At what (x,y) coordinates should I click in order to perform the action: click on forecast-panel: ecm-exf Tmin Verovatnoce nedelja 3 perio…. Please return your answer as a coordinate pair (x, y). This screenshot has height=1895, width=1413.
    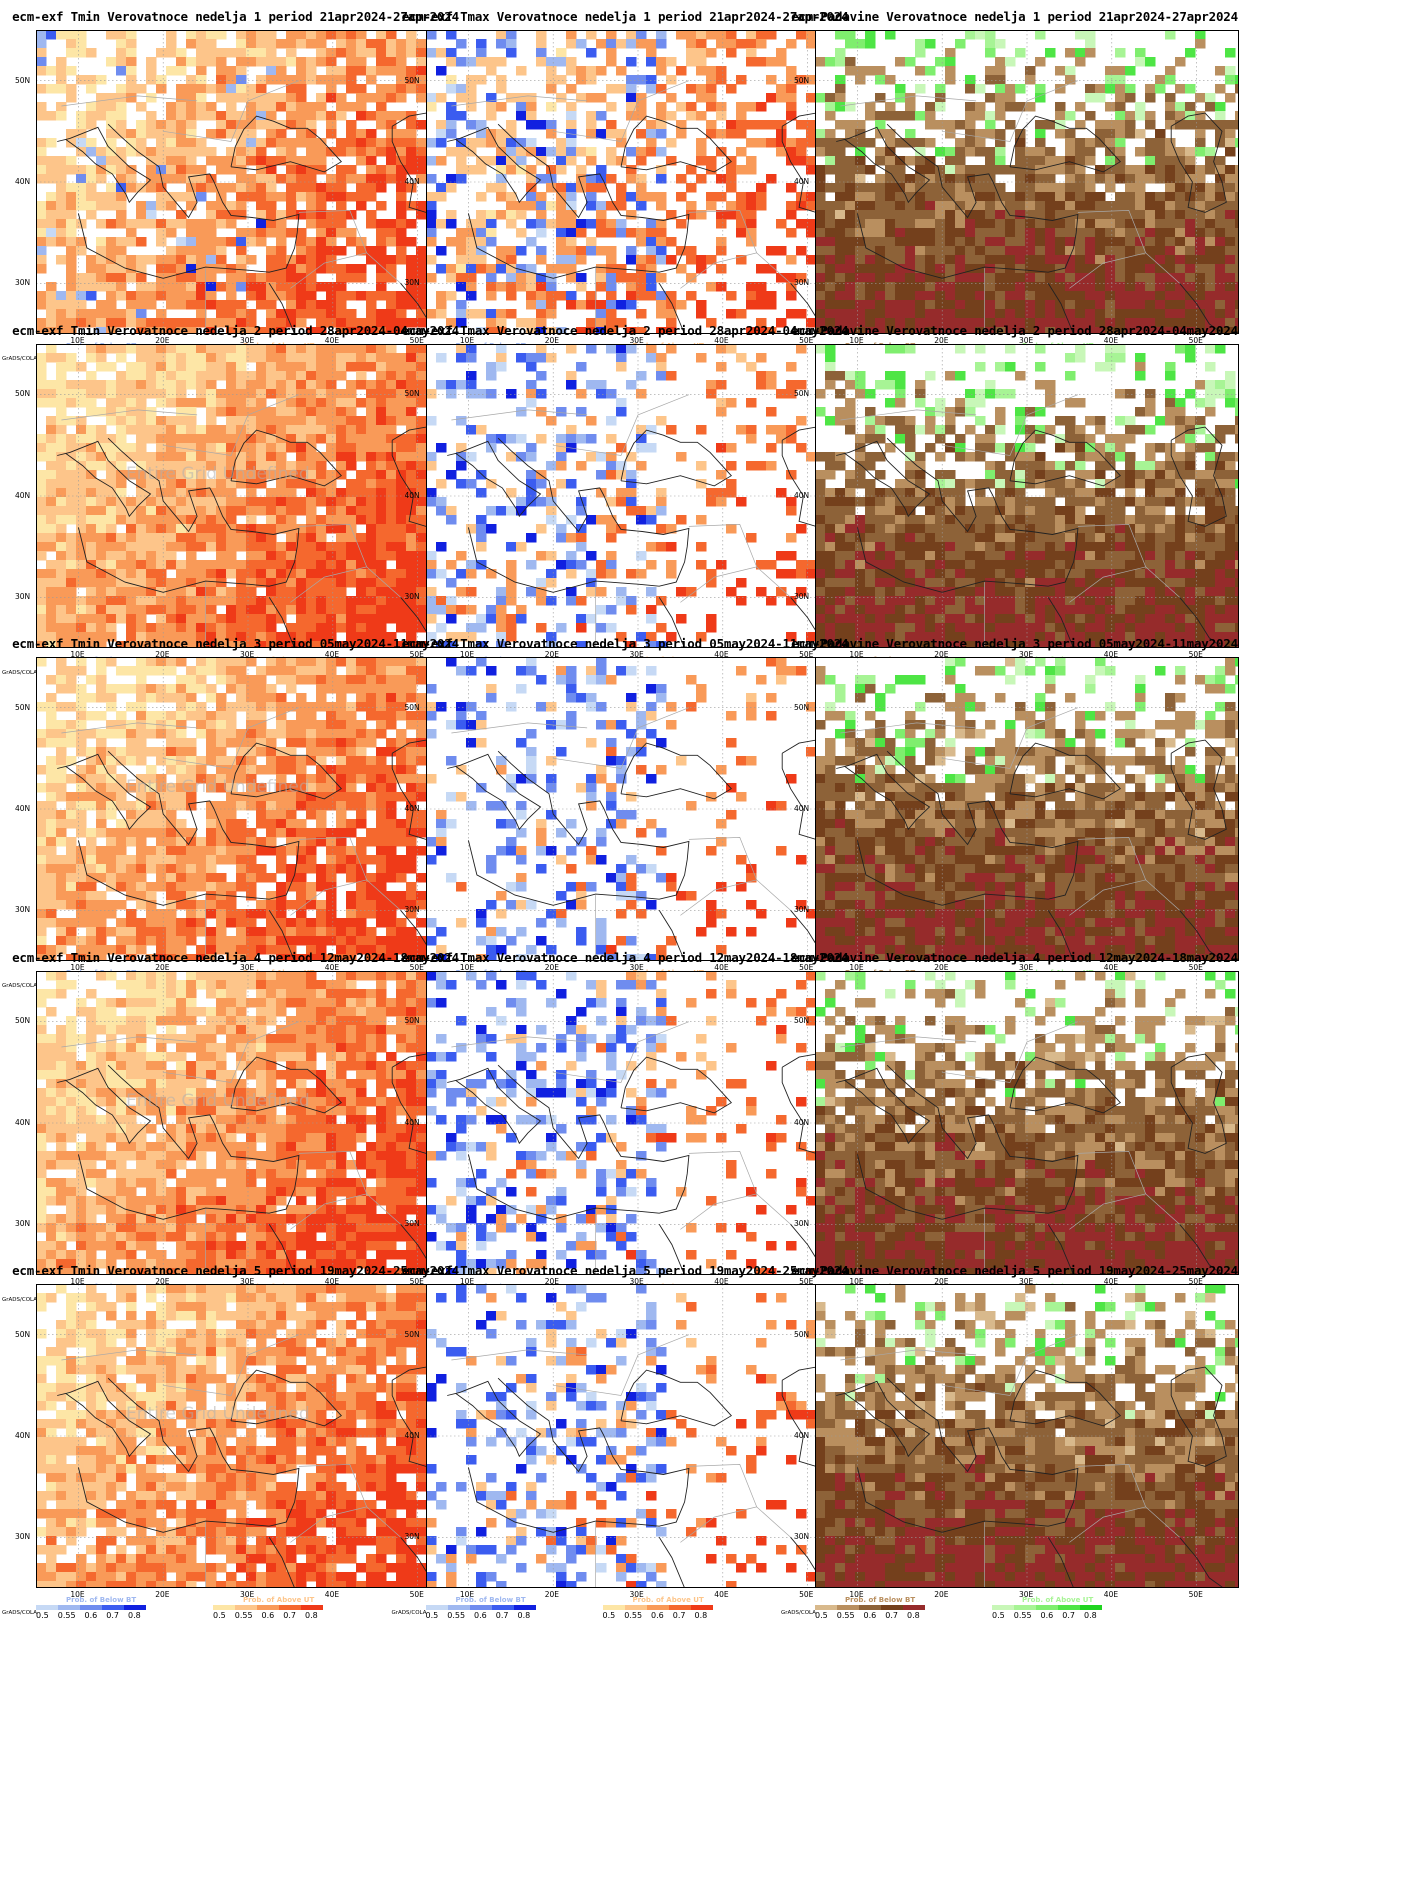
    Looking at the image, I should click on (235, 816).